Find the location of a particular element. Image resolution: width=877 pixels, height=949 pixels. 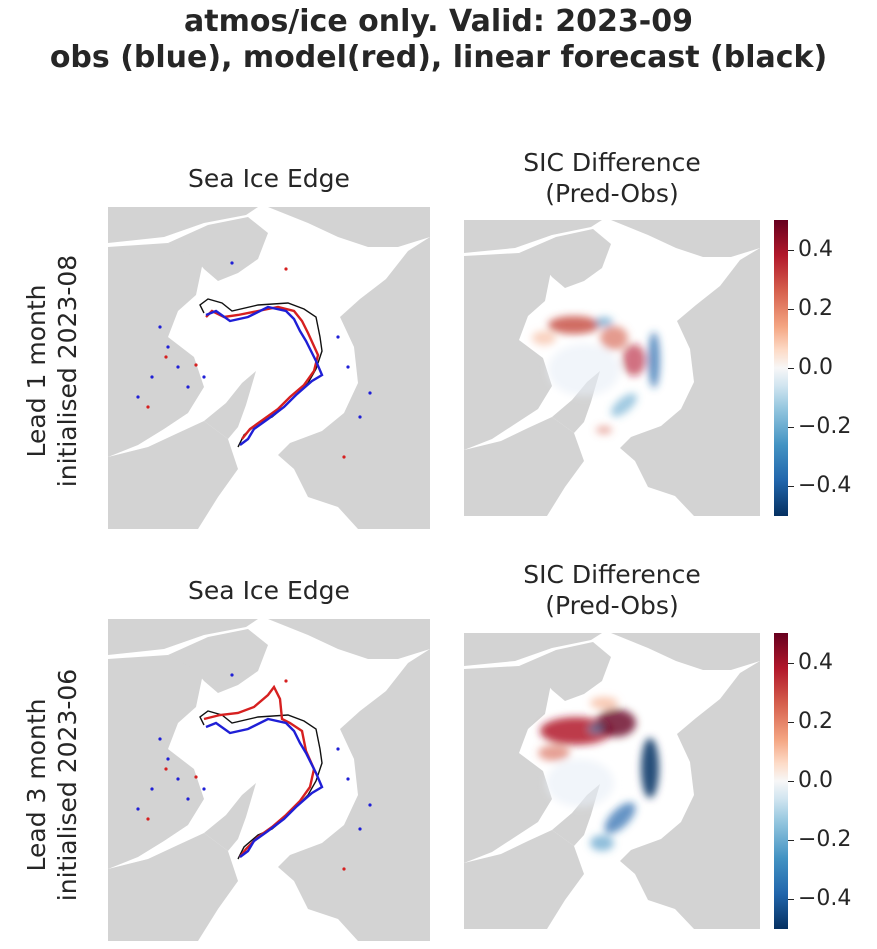

sic-diff-map-row1 is located at coordinates (612, 368).